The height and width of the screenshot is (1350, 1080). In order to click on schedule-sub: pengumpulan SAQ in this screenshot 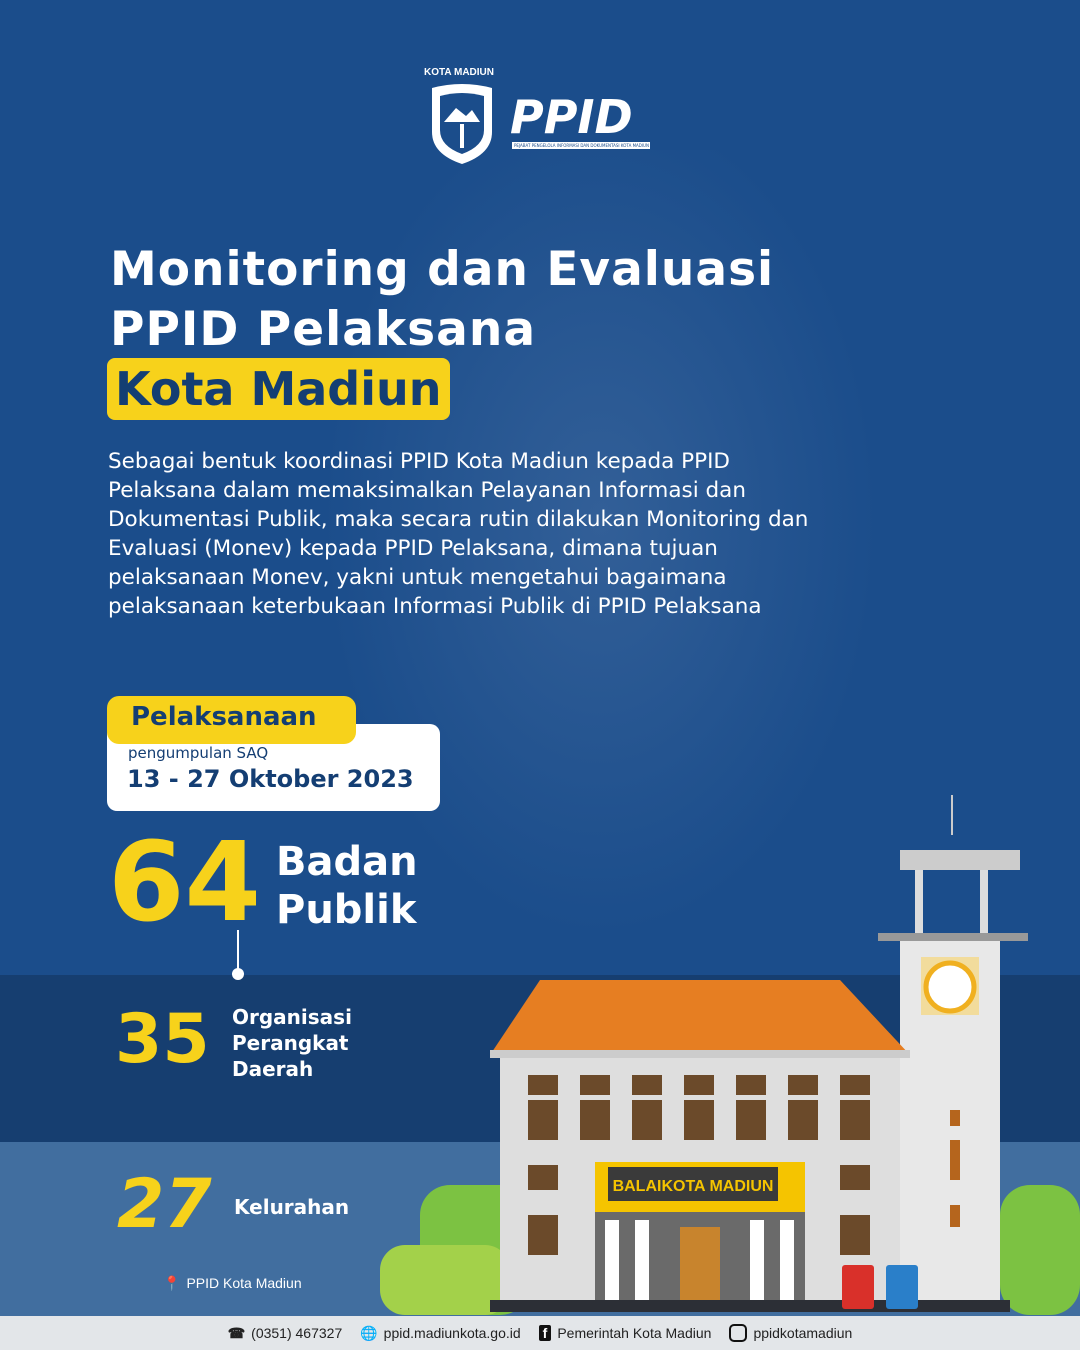, I will do `click(198, 753)`.